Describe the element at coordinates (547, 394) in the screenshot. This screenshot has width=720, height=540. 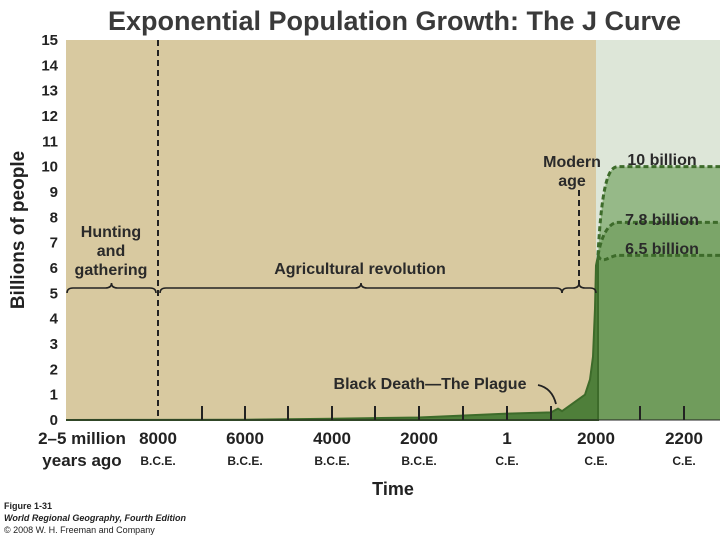
I see `black-death-pointer` at that location.